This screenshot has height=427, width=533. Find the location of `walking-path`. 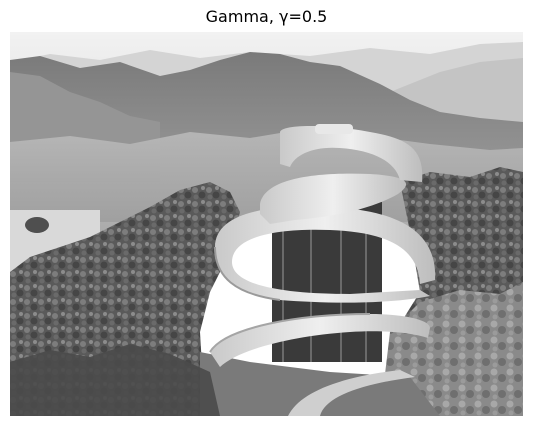

walking-path is located at coordinates (351, 393).